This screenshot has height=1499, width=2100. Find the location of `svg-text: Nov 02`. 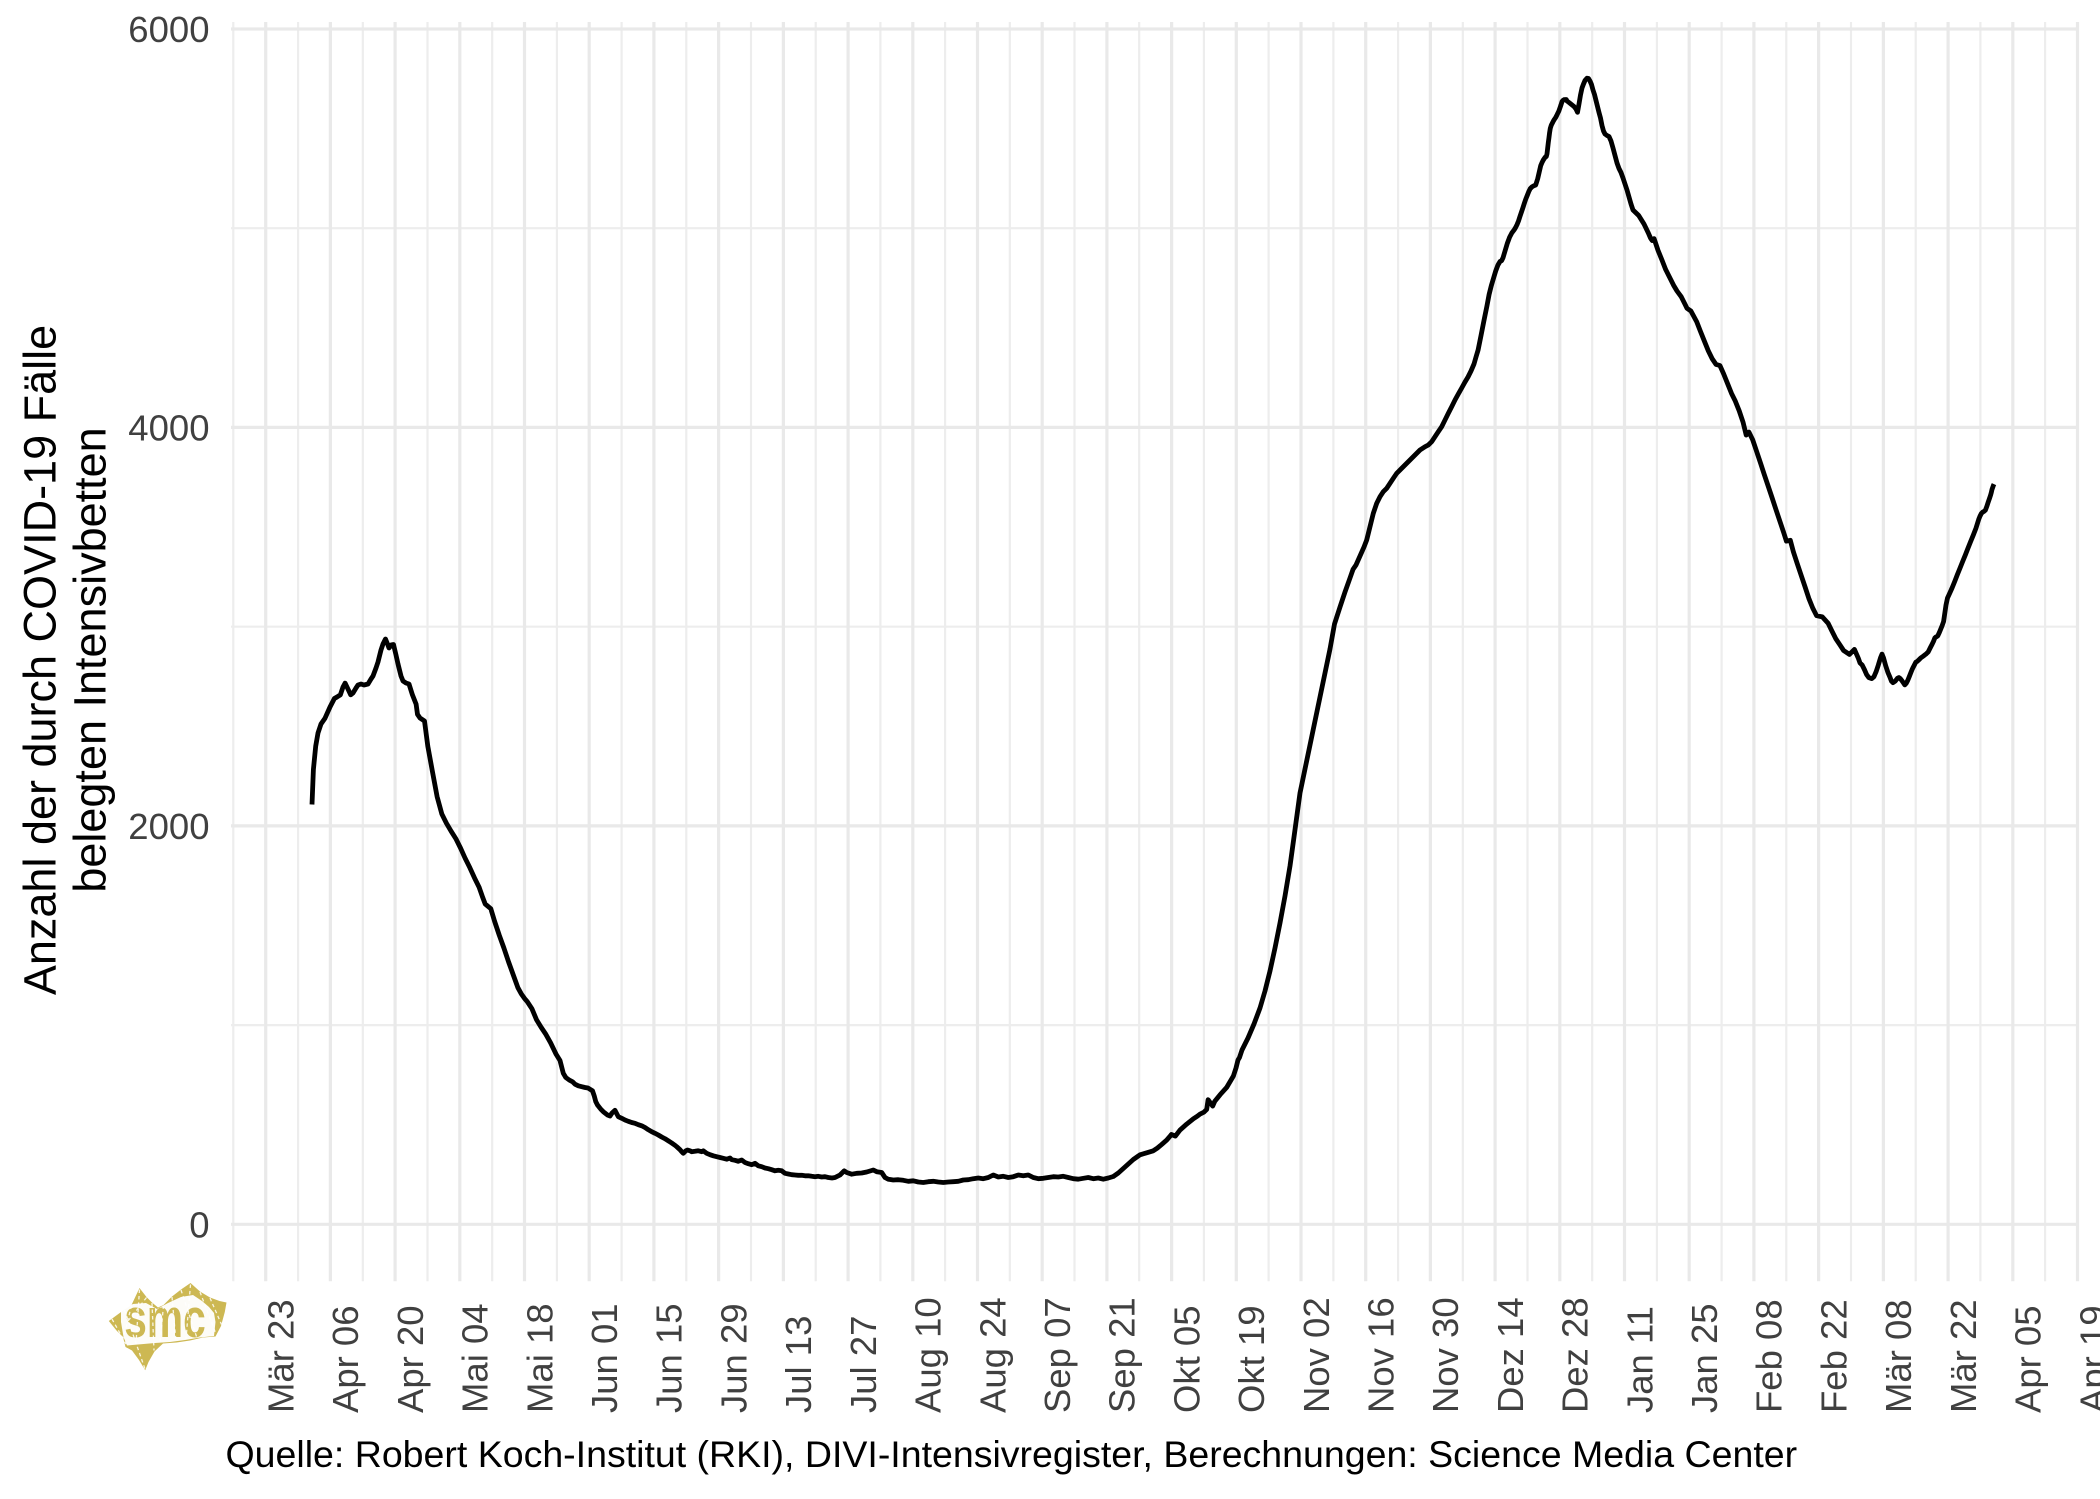

svg-text: Nov 02 is located at coordinates (1316, 1355).